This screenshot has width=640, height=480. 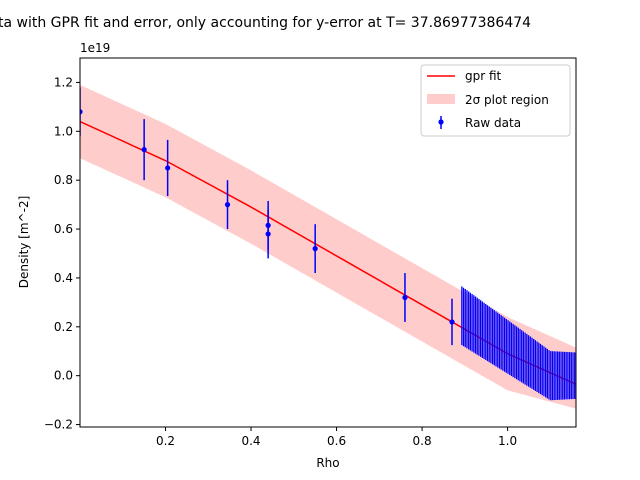 I want to click on y-tick-label: 0.6, so click(x=63, y=229).